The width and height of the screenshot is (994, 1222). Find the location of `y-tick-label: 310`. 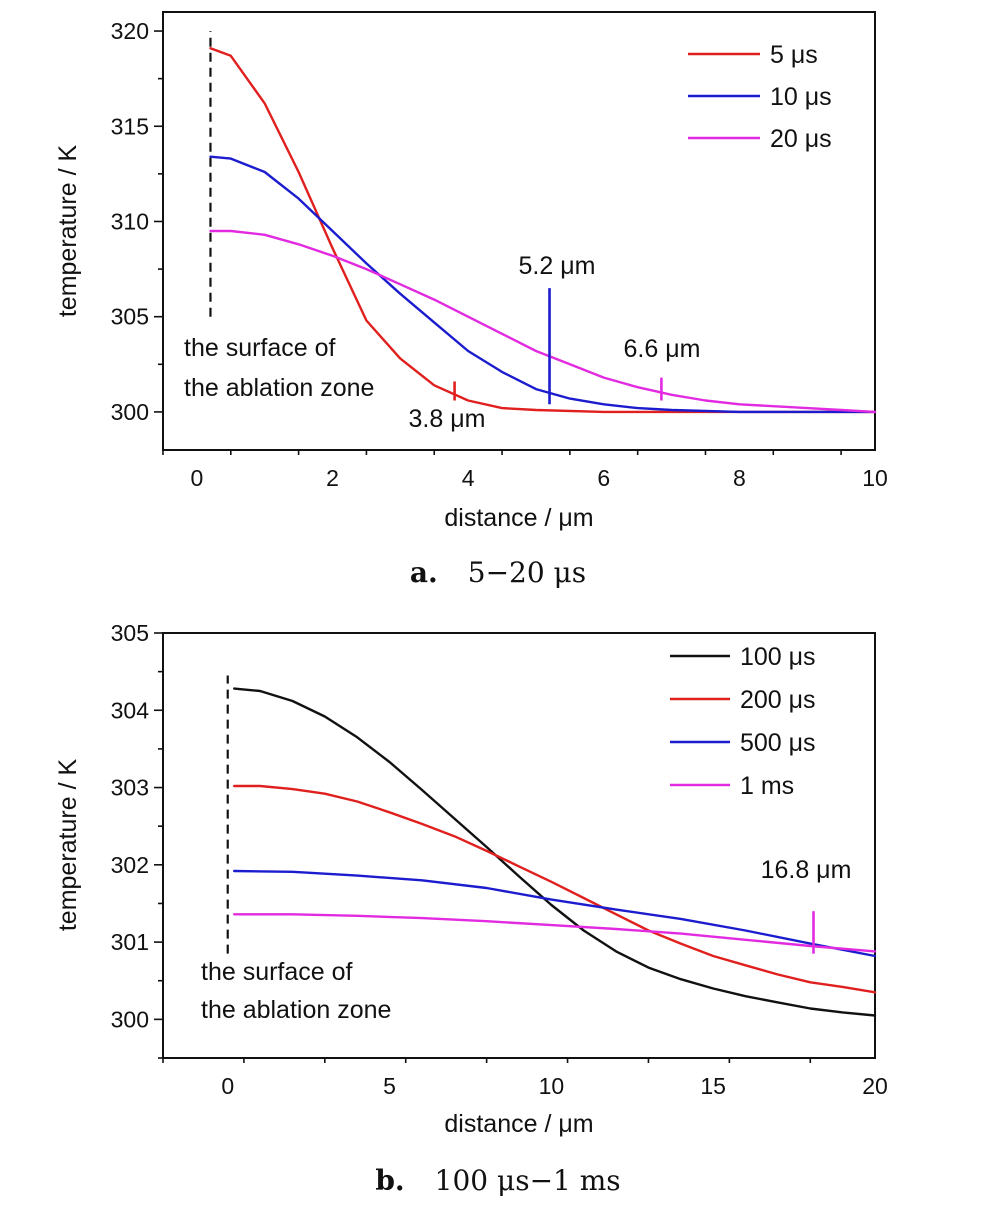

y-tick-label: 310 is located at coordinates (130, 221).